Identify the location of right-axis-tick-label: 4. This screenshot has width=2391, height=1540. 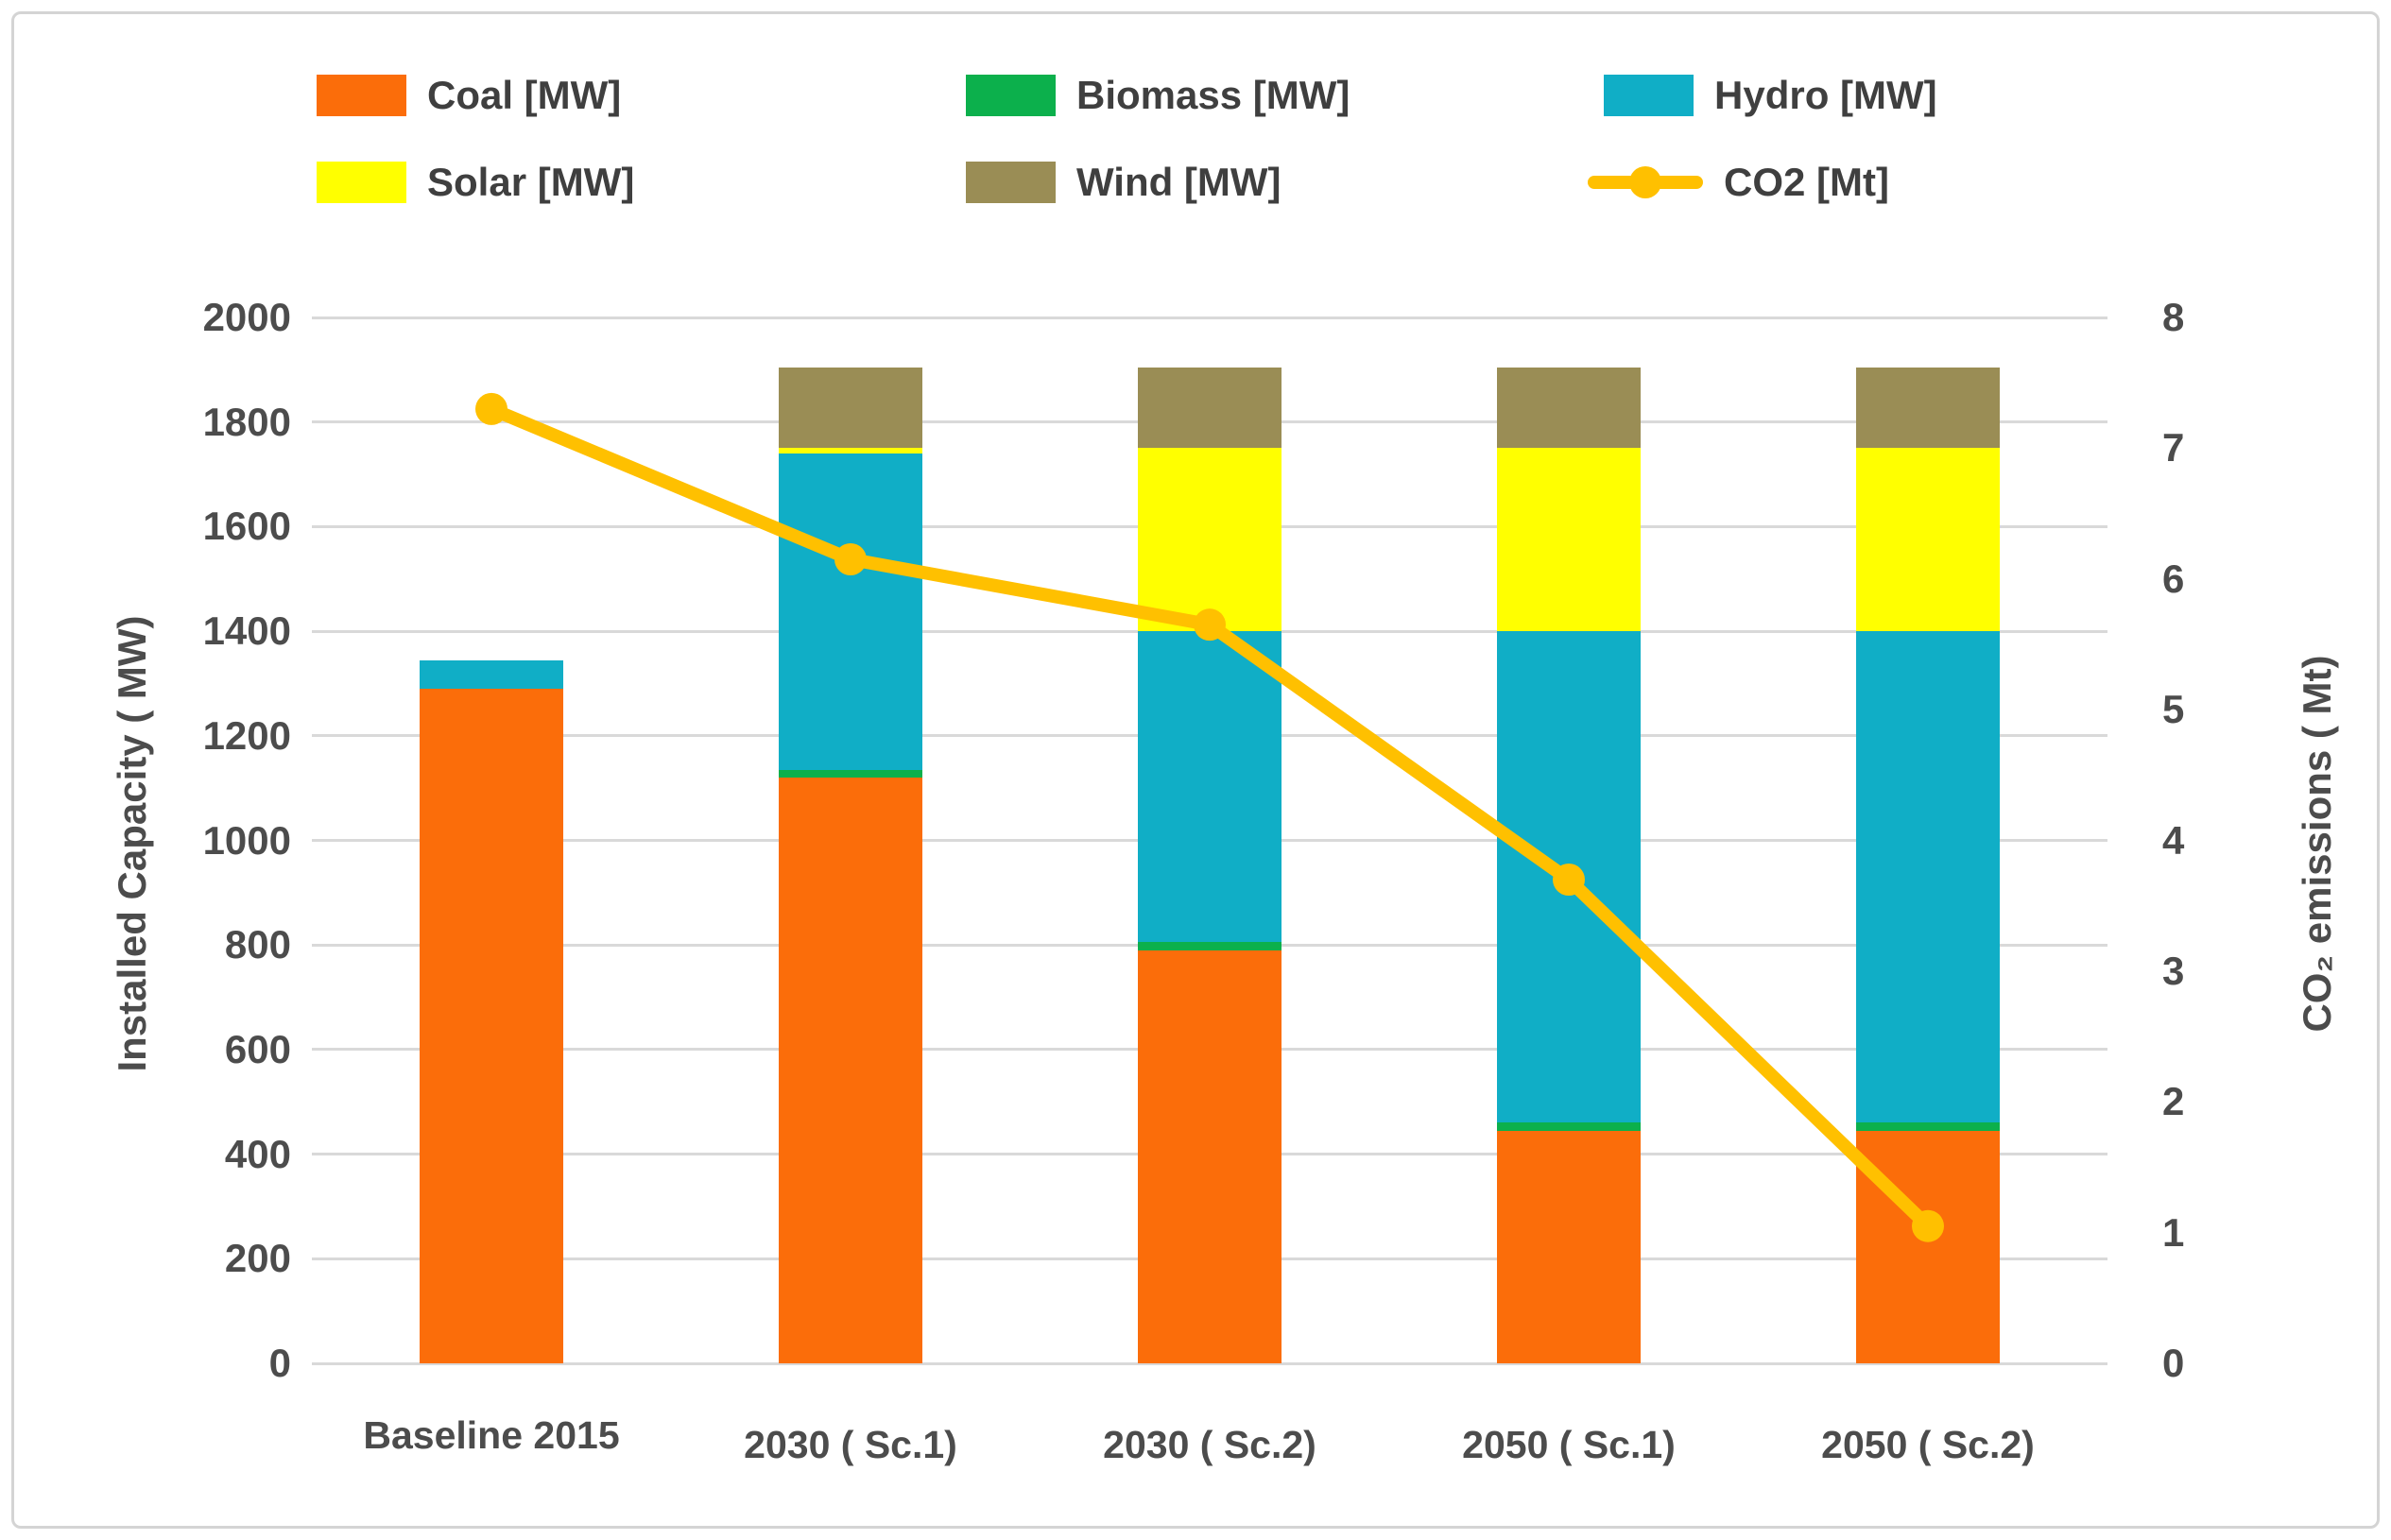
(2173, 840).